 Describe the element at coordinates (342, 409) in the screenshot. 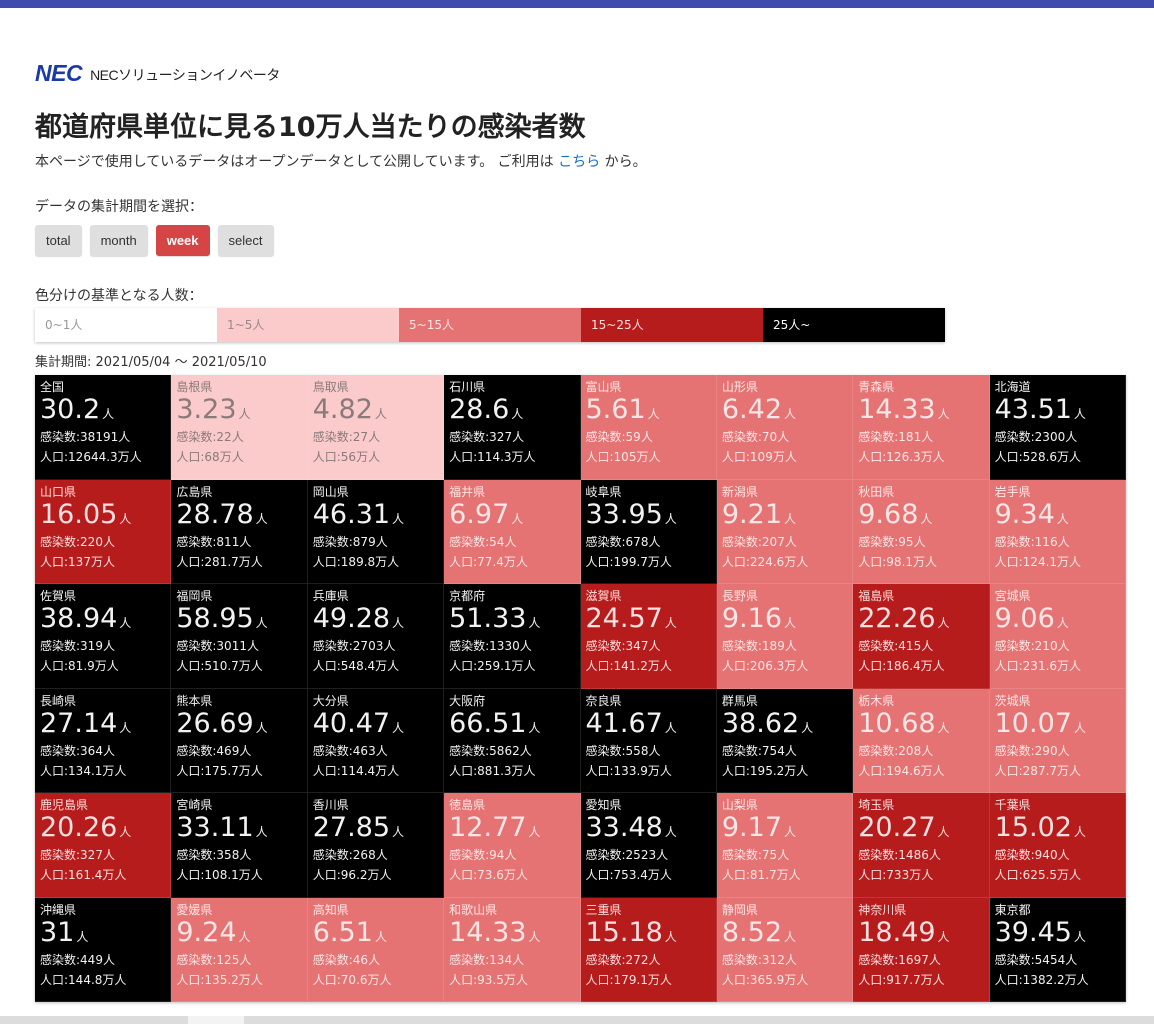

I see `infection-rate: 4.82` at that location.